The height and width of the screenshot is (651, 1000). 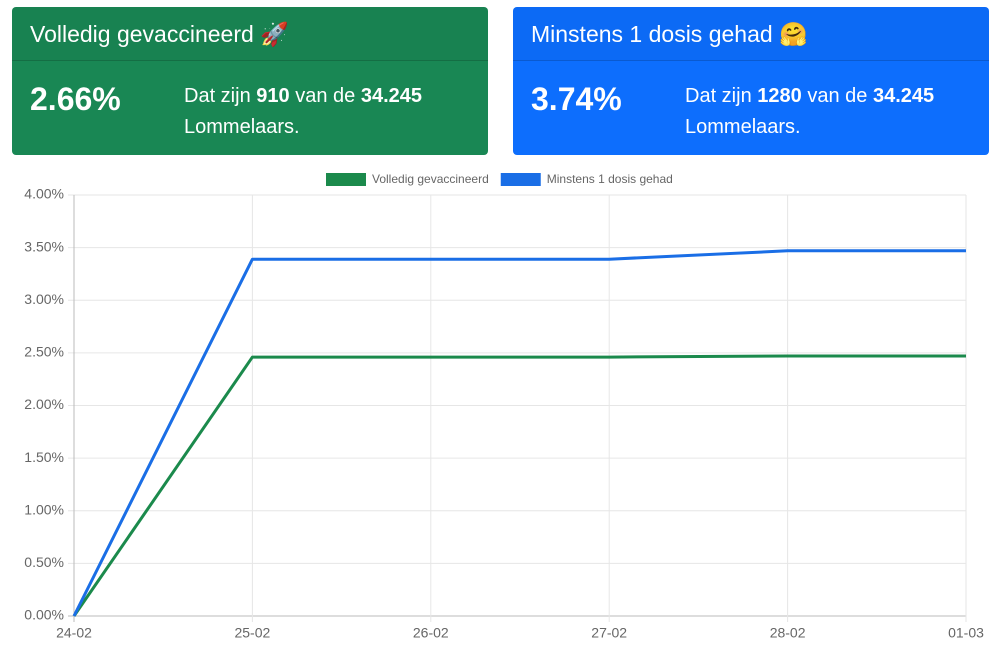 I want to click on count: 910, so click(x=273, y=96).